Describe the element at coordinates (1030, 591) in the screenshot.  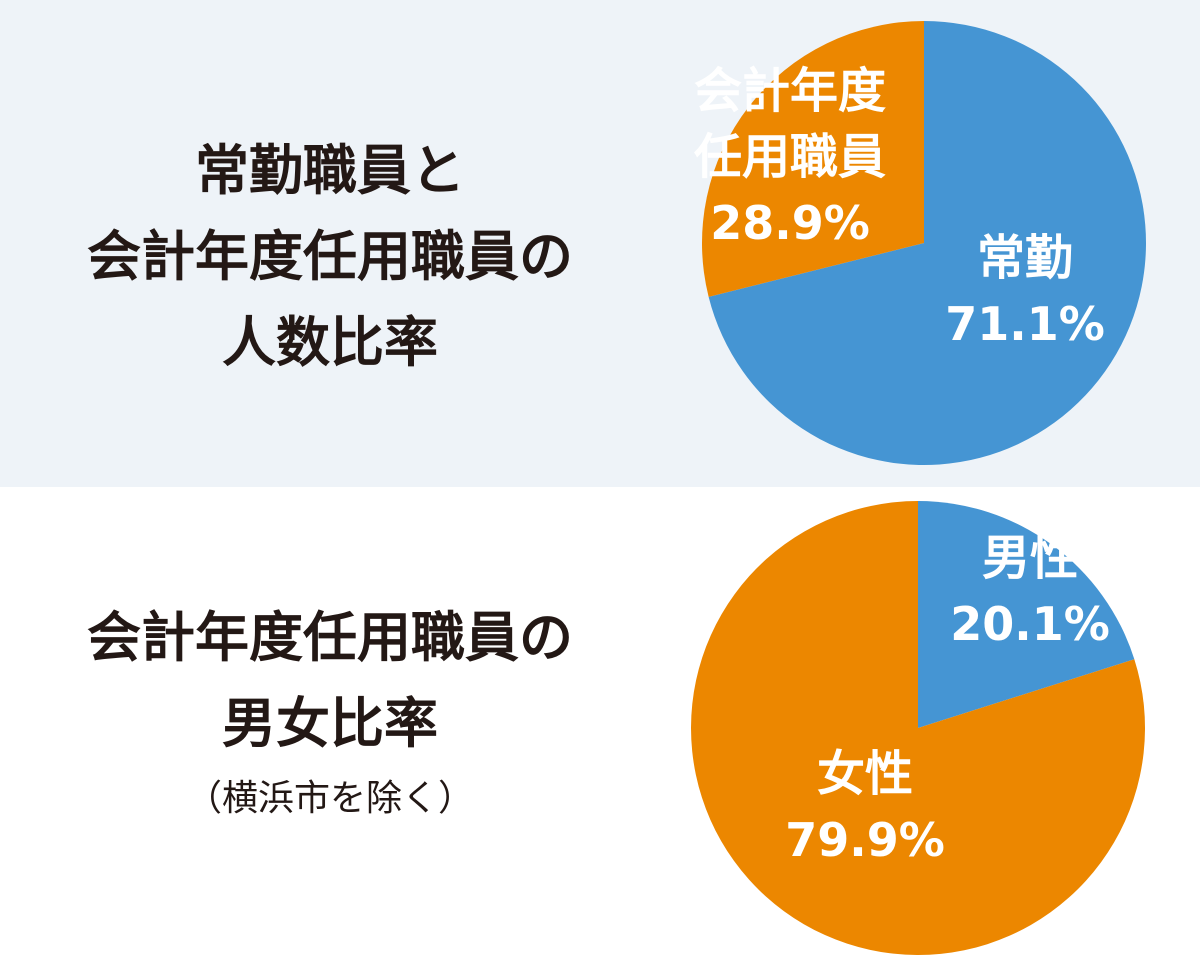
I see `slice-label-male: 男性 20.1%` at that location.